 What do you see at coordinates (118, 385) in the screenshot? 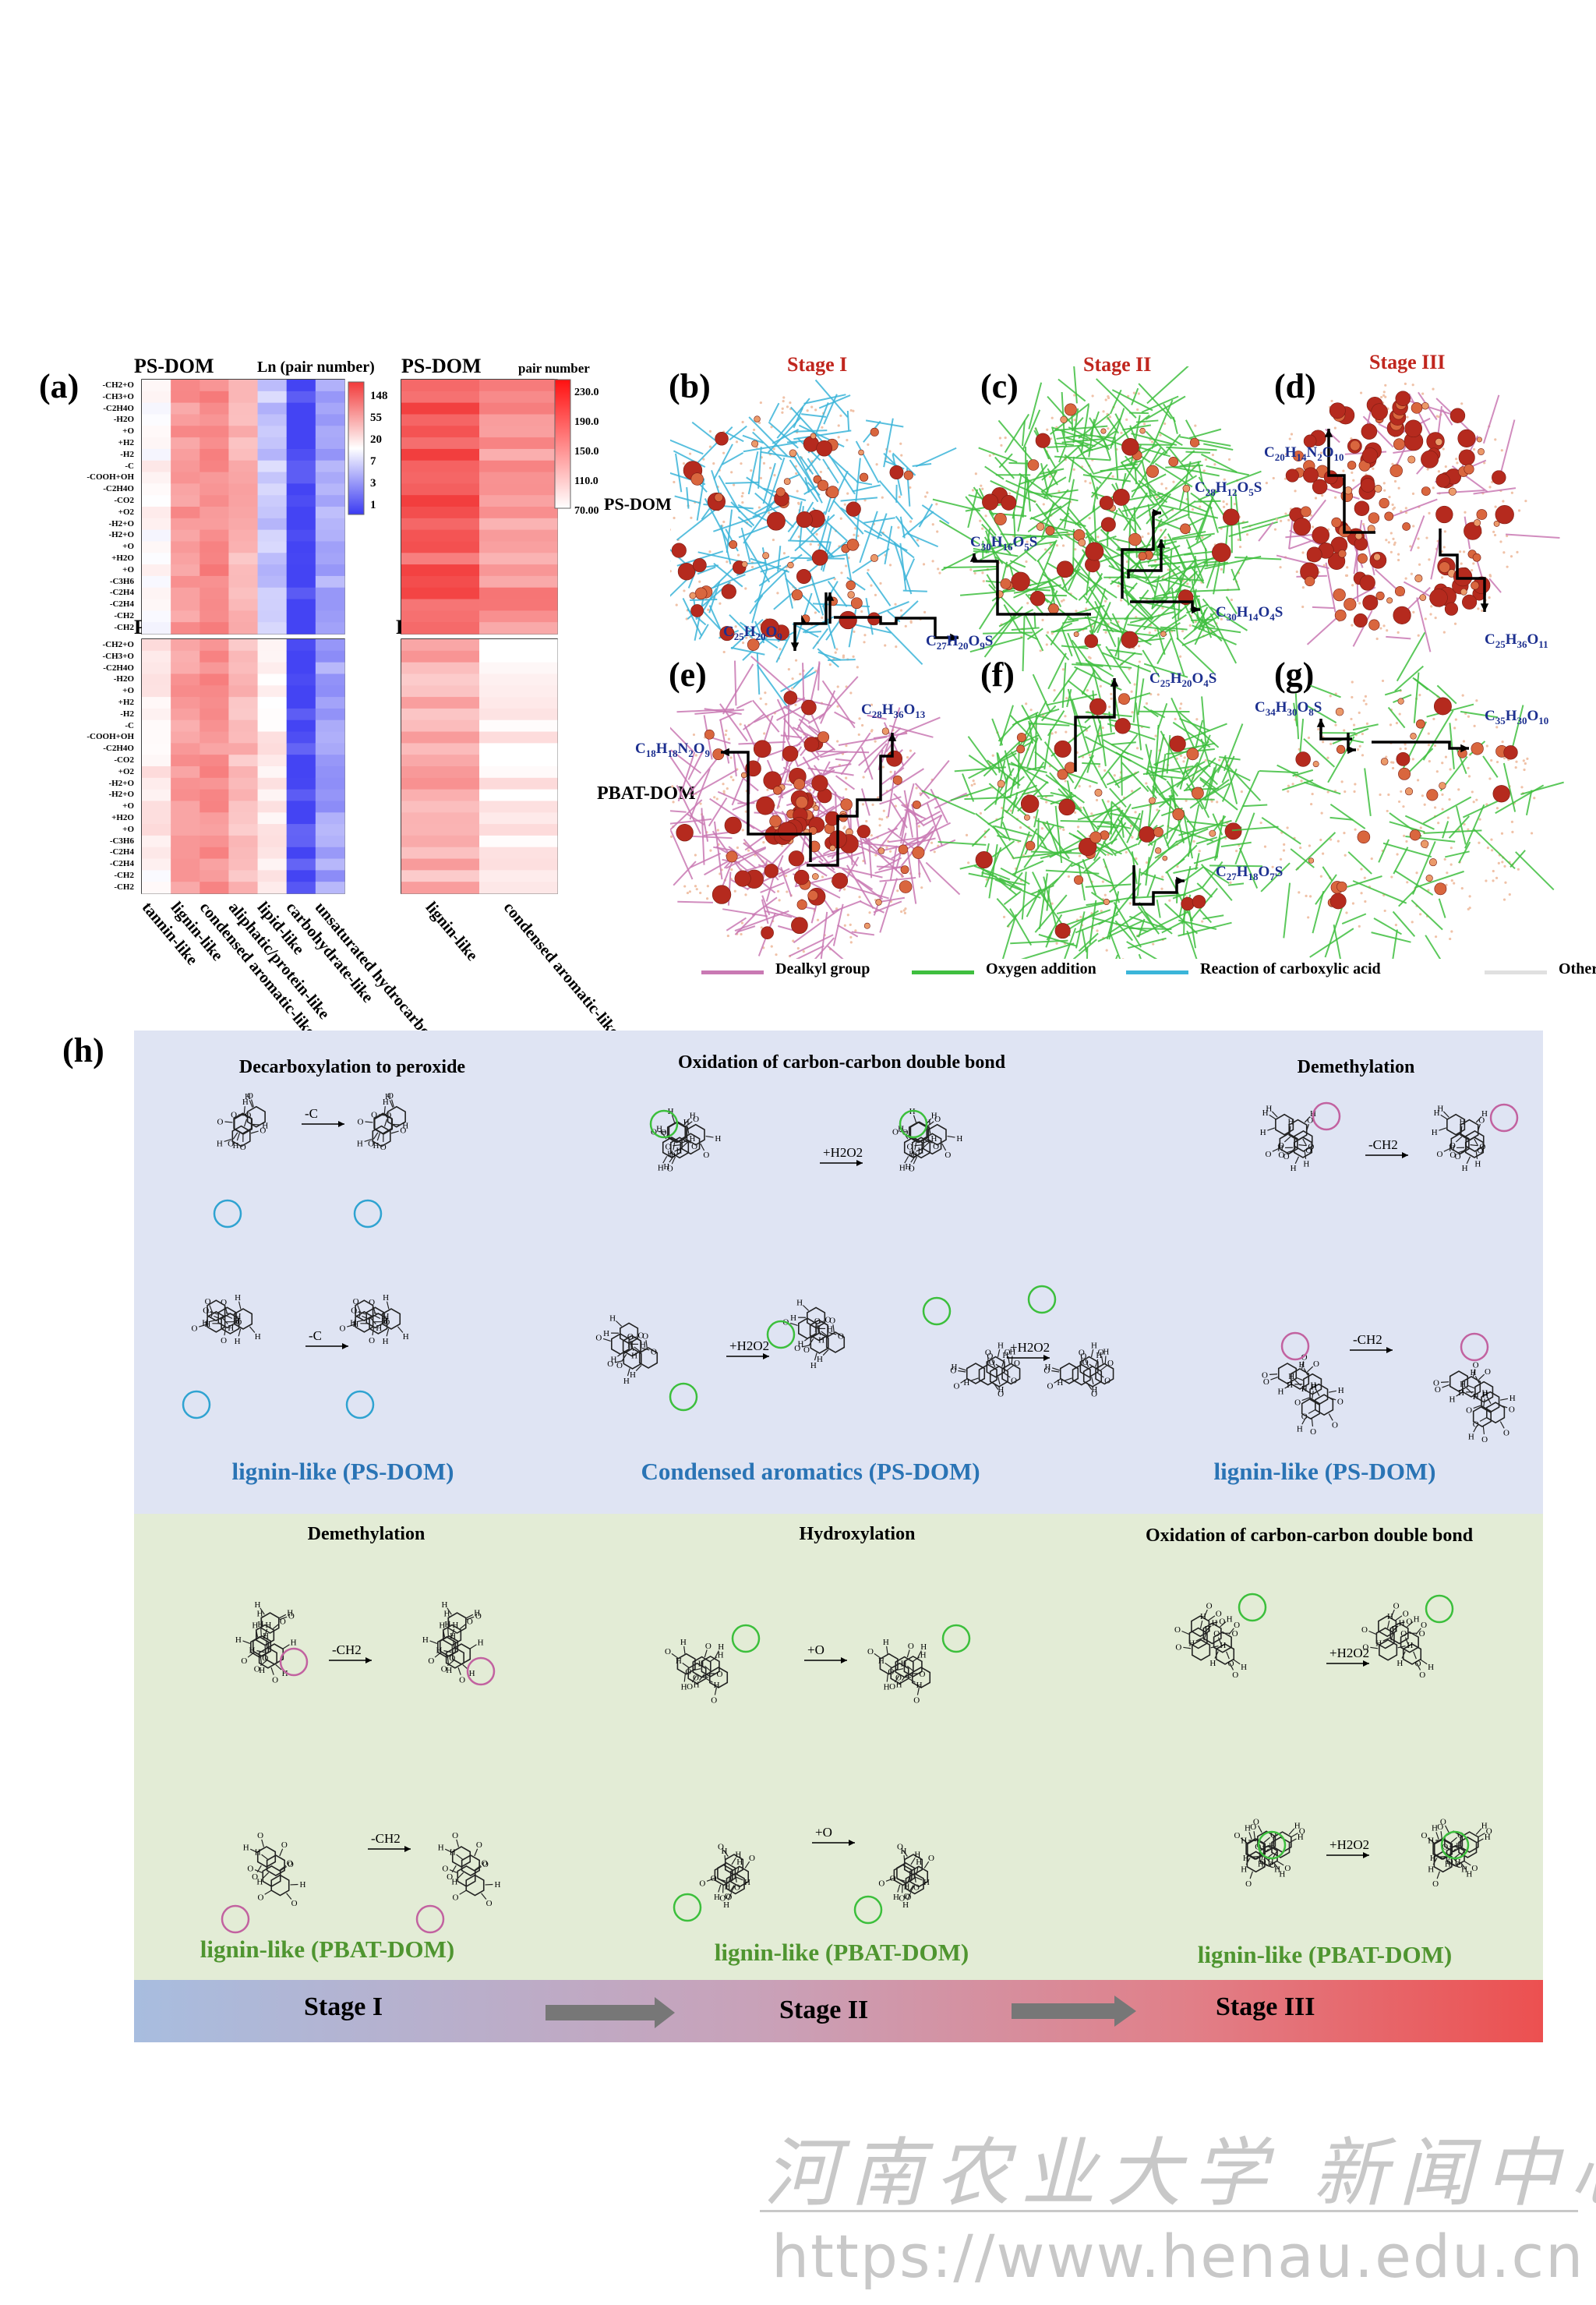
I see `row-label: -CH2+O` at bounding box center [118, 385].